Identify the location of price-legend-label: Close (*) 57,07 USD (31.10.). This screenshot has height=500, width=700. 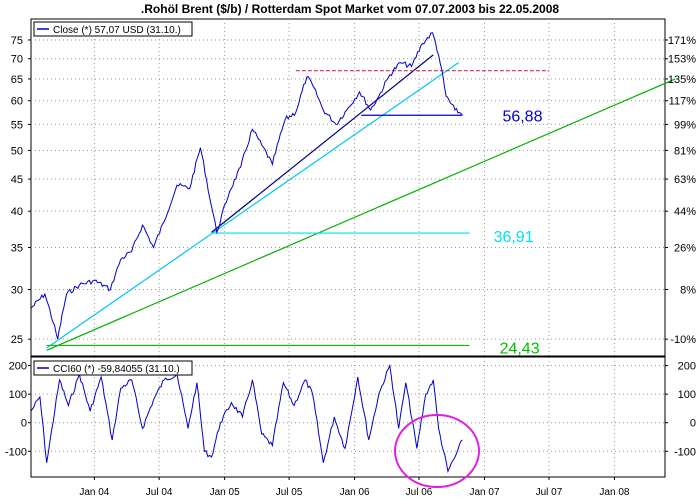
(117, 30).